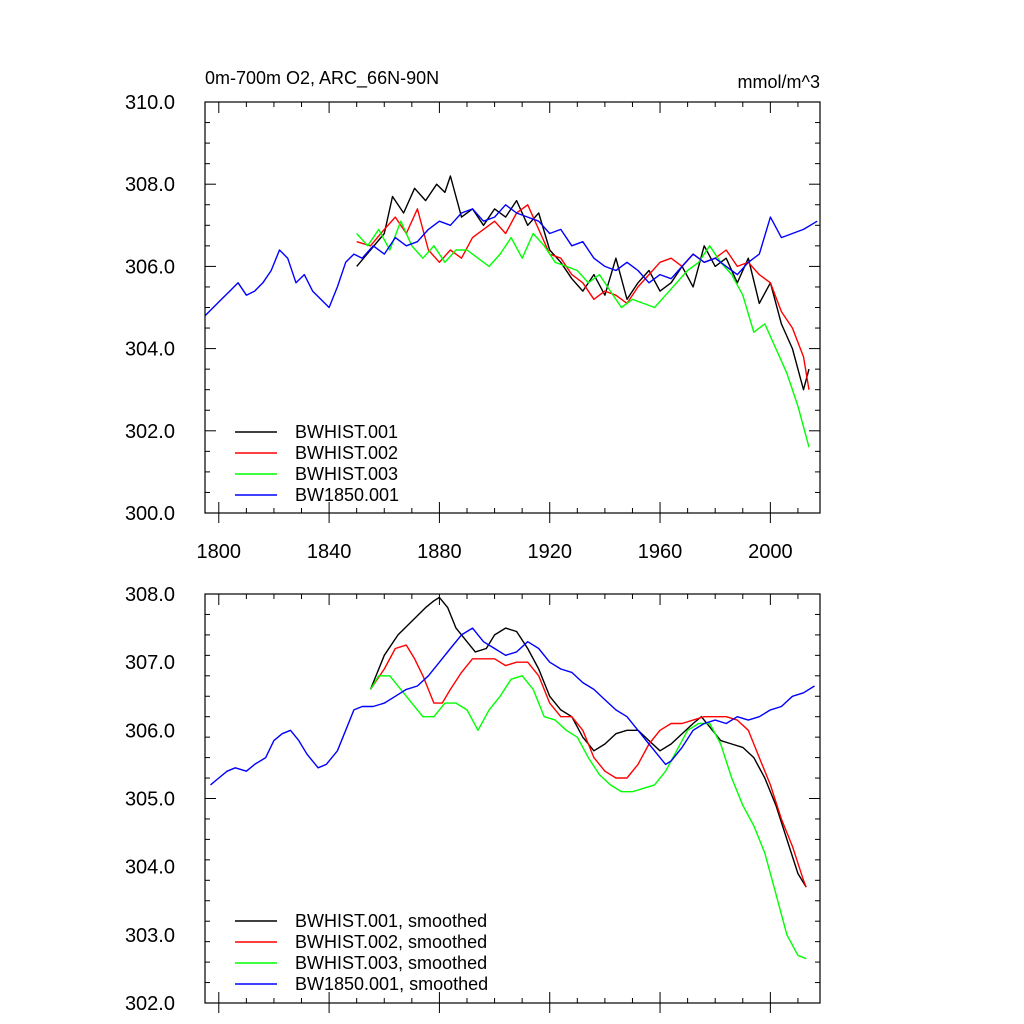  Describe the element at coordinates (150, 514) in the screenshot. I see `y-tick-label: 300.0` at that location.